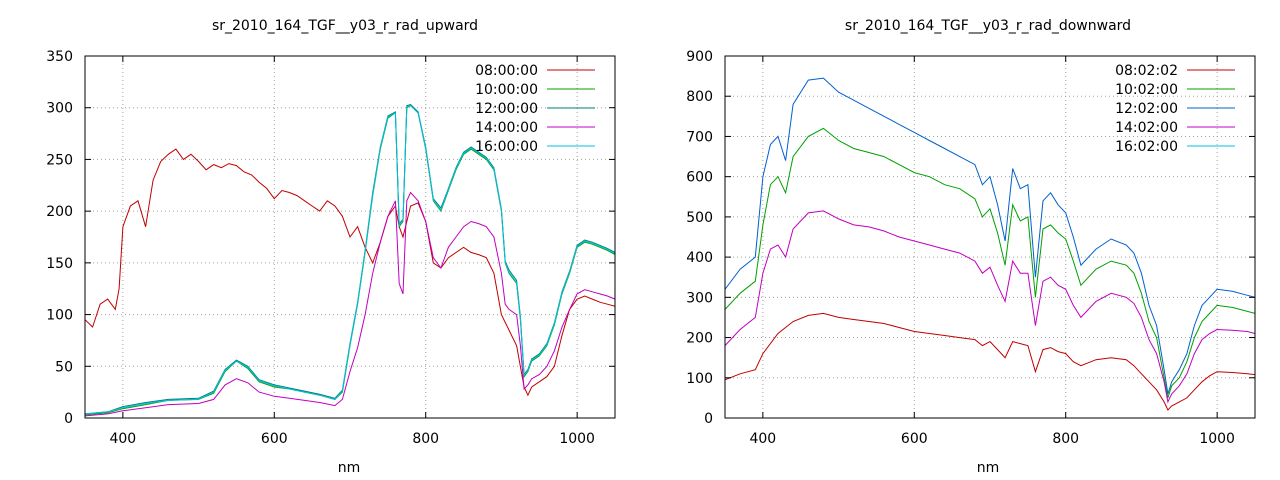  What do you see at coordinates (1146, 71) in the screenshot?
I see `legend-label: 08:02:02` at bounding box center [1146, 71].